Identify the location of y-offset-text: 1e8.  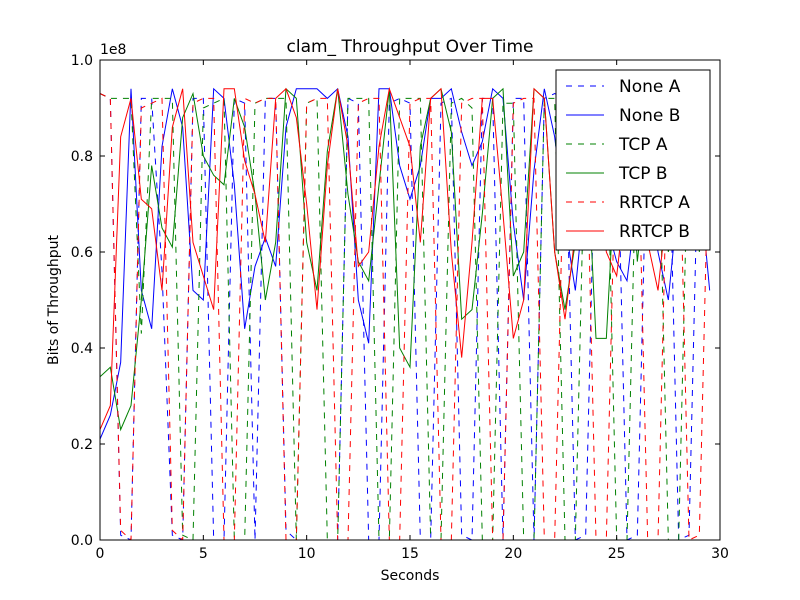
(113, 50).